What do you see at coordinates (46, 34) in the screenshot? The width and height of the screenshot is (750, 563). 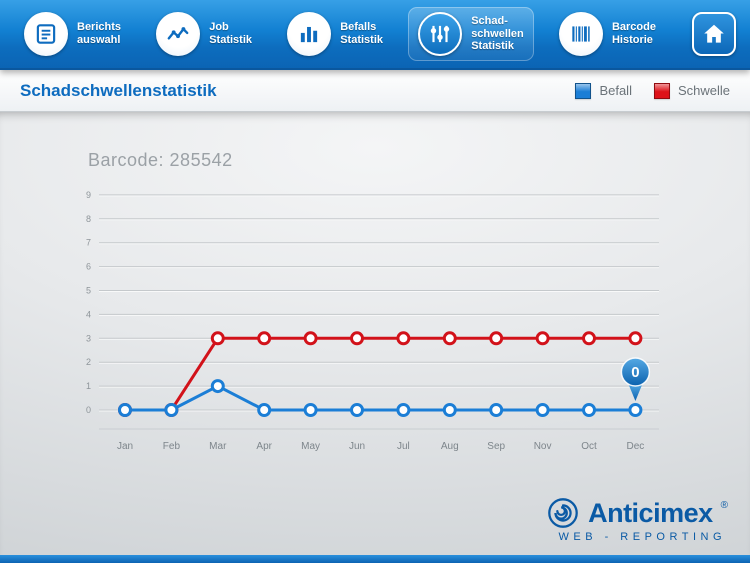 I see `report-icon` at bounding box center [46, 34].